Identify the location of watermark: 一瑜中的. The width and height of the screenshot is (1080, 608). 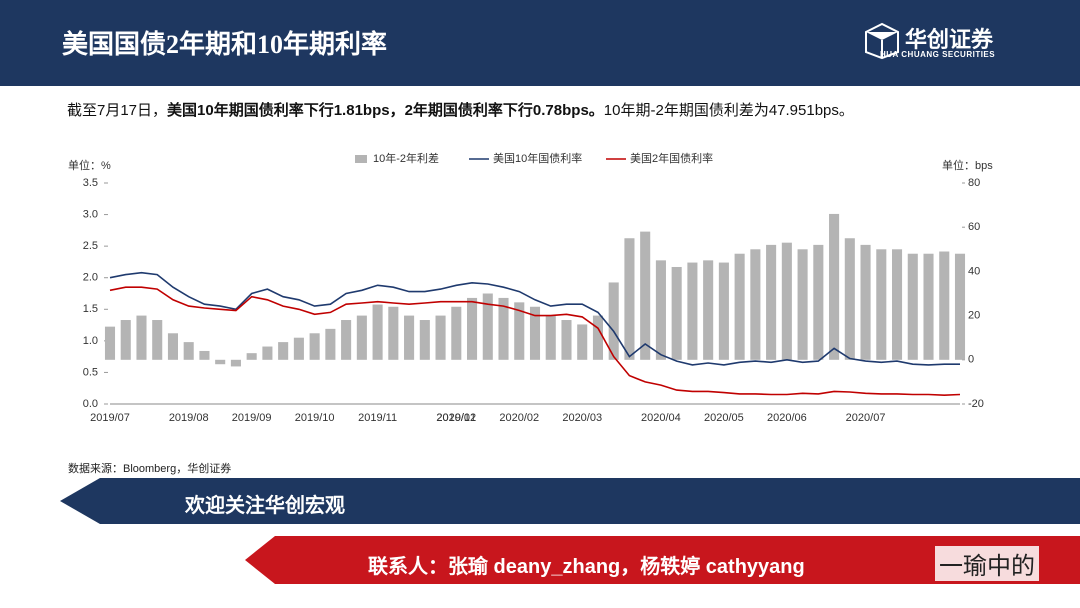
(987, 563).